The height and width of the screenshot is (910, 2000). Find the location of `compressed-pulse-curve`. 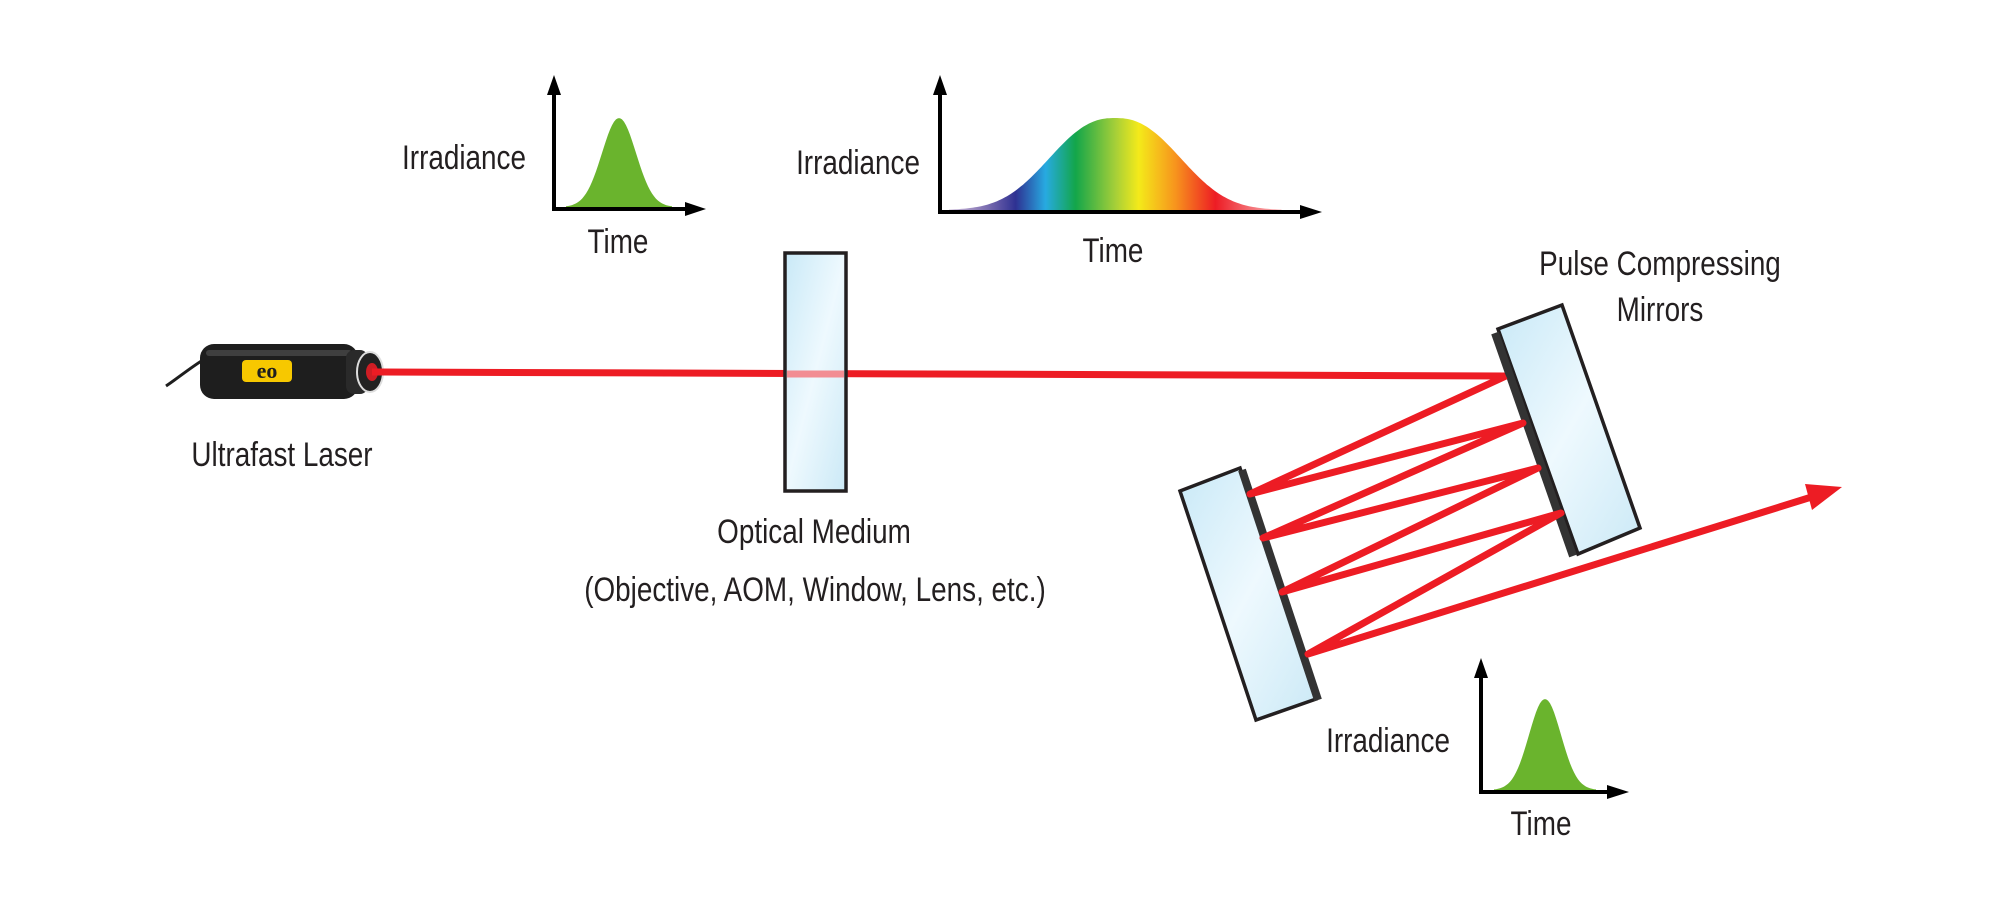

compressed-pulse-curve is located at coordinates (1545, 744).